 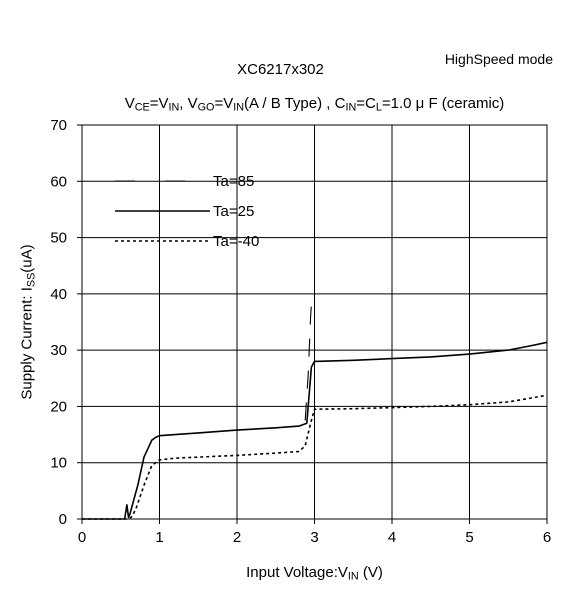 What do you see at coordinates (392, 537) in the screenshot?
I see `x-tick-label: 4` at bounding box center [392, 537].